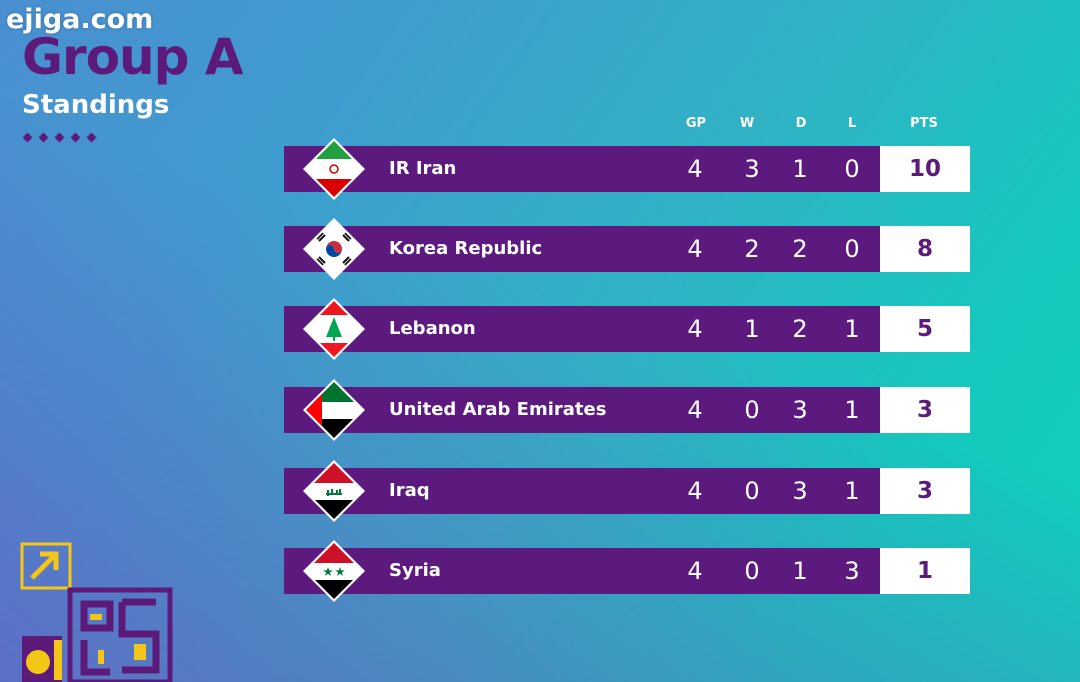  What do you see at coordinates (925, 169) in the screenshot?
I see `stat-pts: 10` at bounding box center [925, 169].